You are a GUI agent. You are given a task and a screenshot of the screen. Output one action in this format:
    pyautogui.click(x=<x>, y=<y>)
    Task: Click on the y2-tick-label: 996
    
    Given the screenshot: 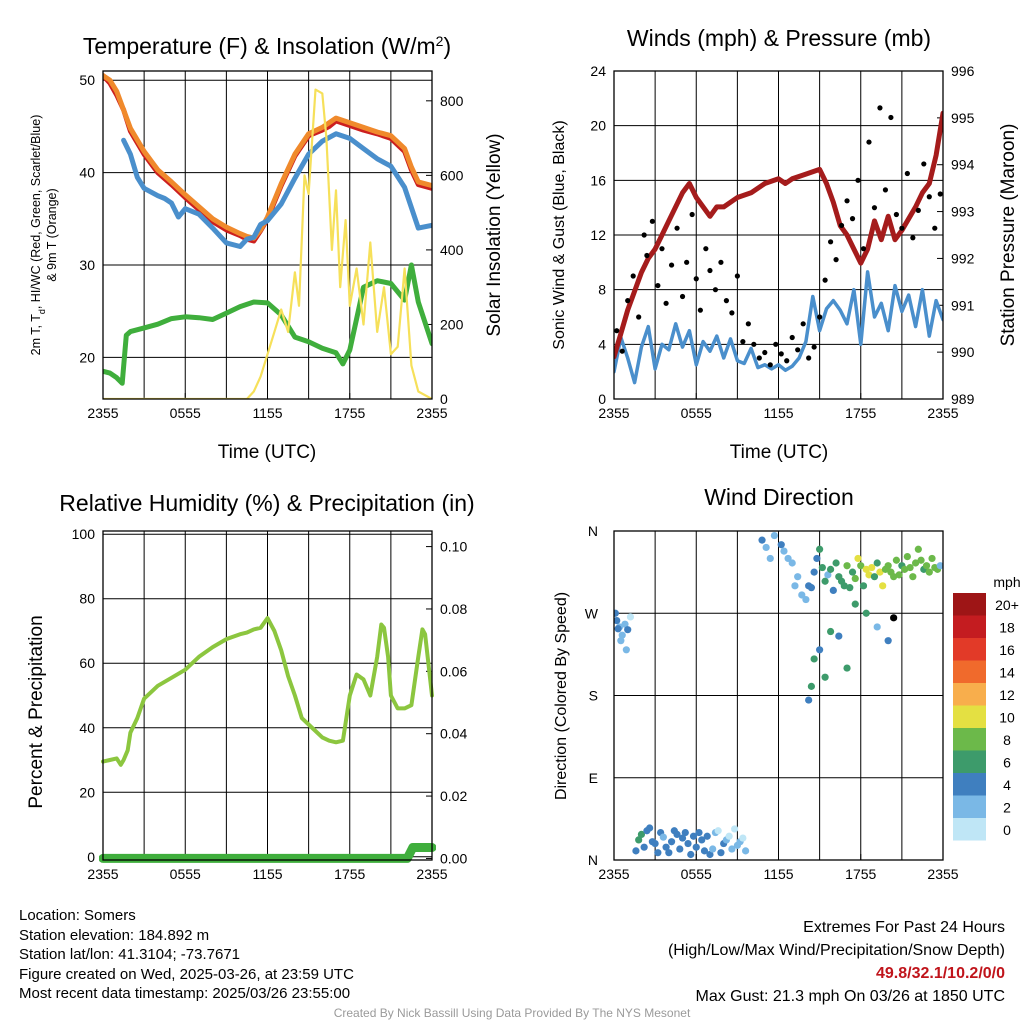 What is the action you would take?
    pyautogui.click(x=963, y=71)
    